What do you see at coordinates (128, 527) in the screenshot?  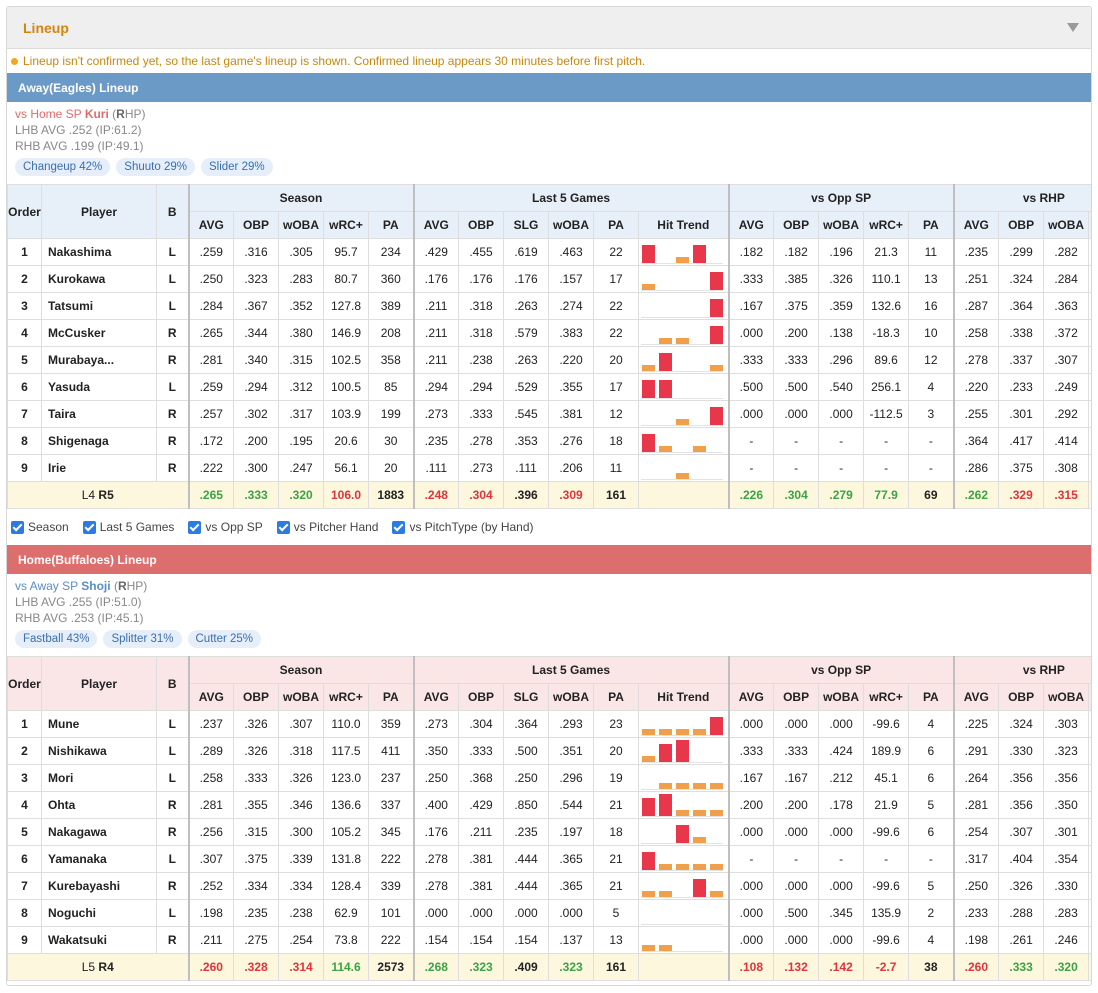 I see `filter-last5: Last 5 Games` at bounding box center [128, 527].